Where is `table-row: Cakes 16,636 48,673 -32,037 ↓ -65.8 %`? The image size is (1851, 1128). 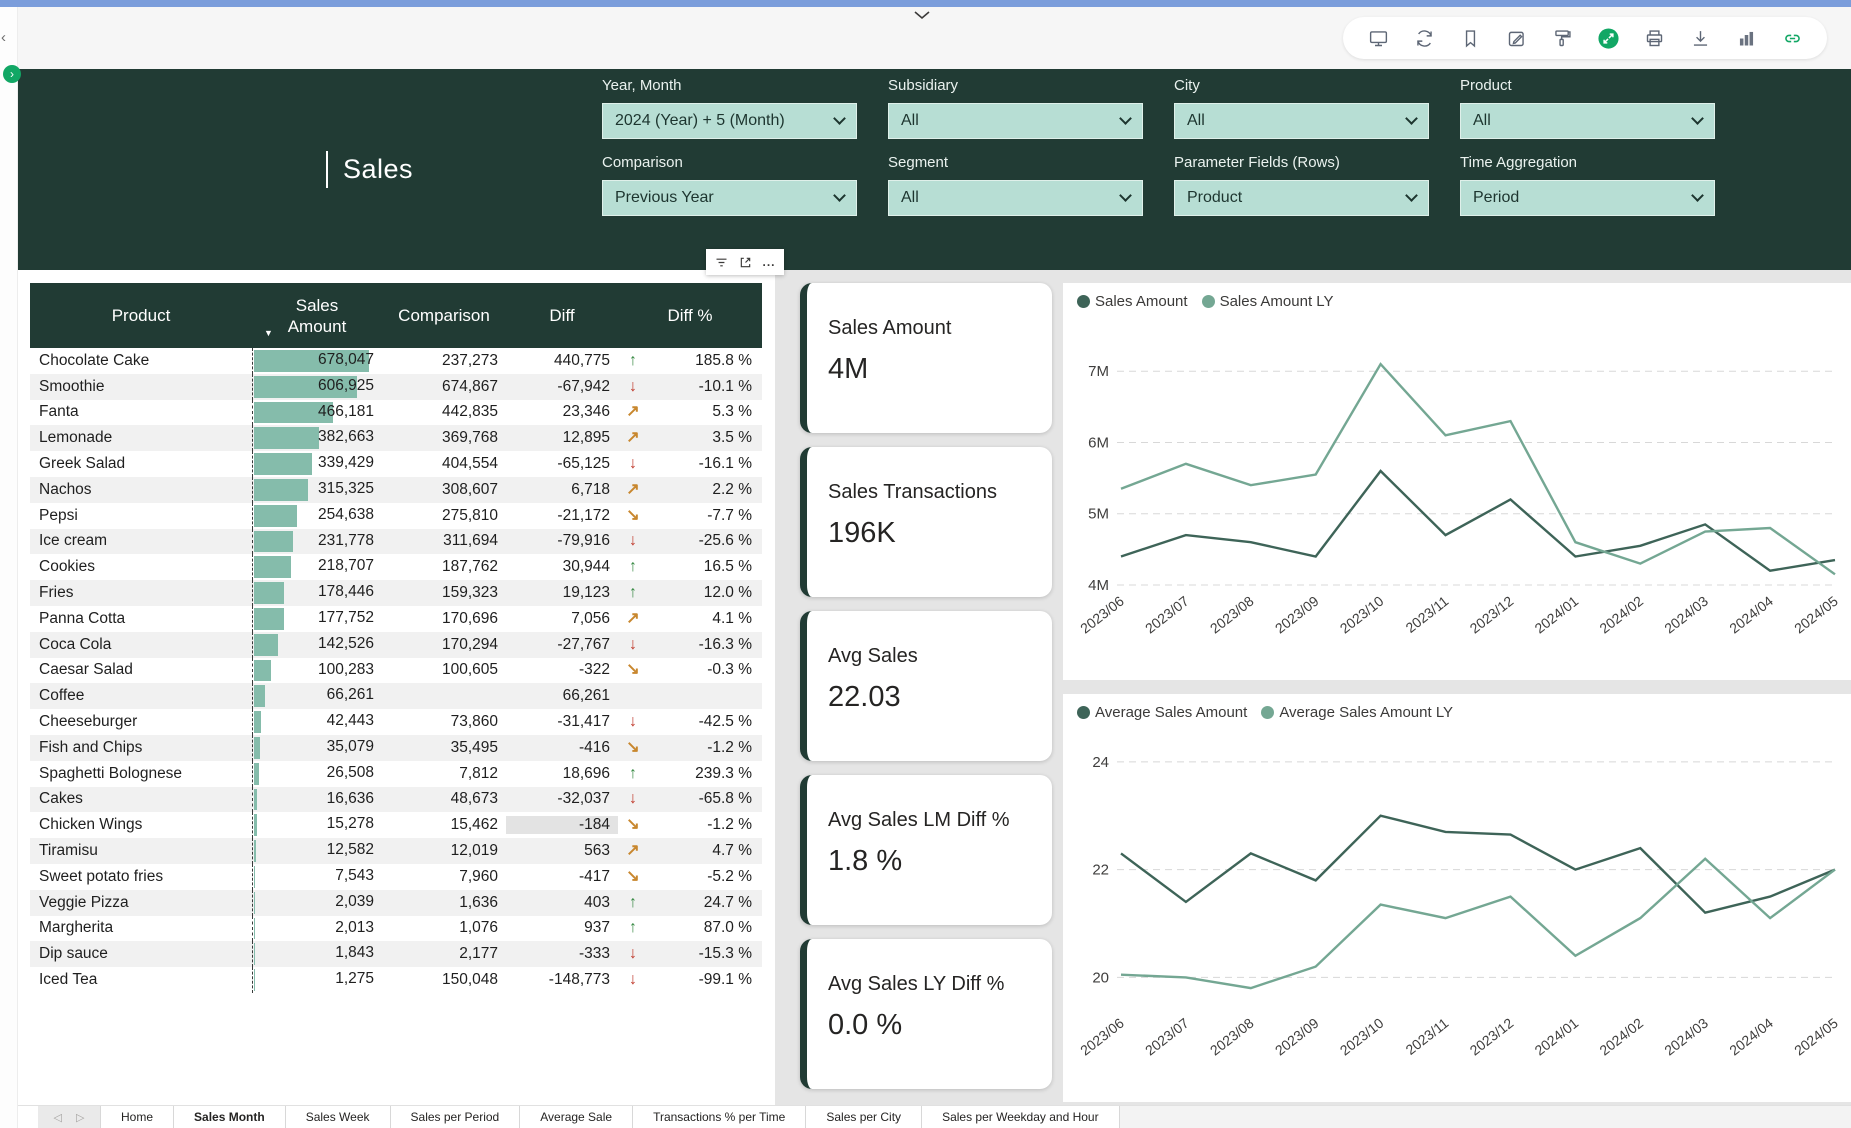 table-row: Cakes 16,636 48,673 -32,037 ↓ -65.8 % is located at coordinates (396, 799).